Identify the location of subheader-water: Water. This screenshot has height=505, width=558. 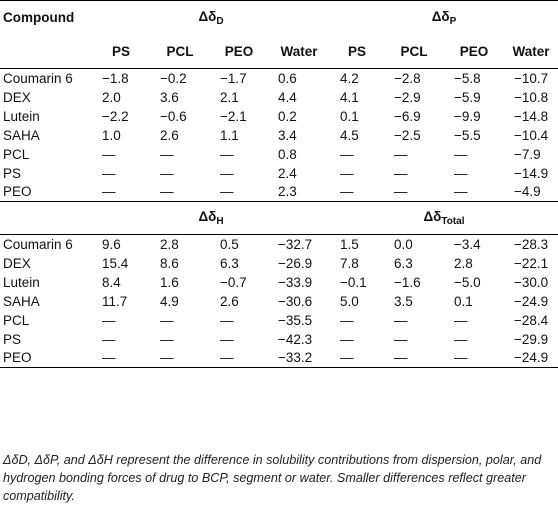
(299, 51).